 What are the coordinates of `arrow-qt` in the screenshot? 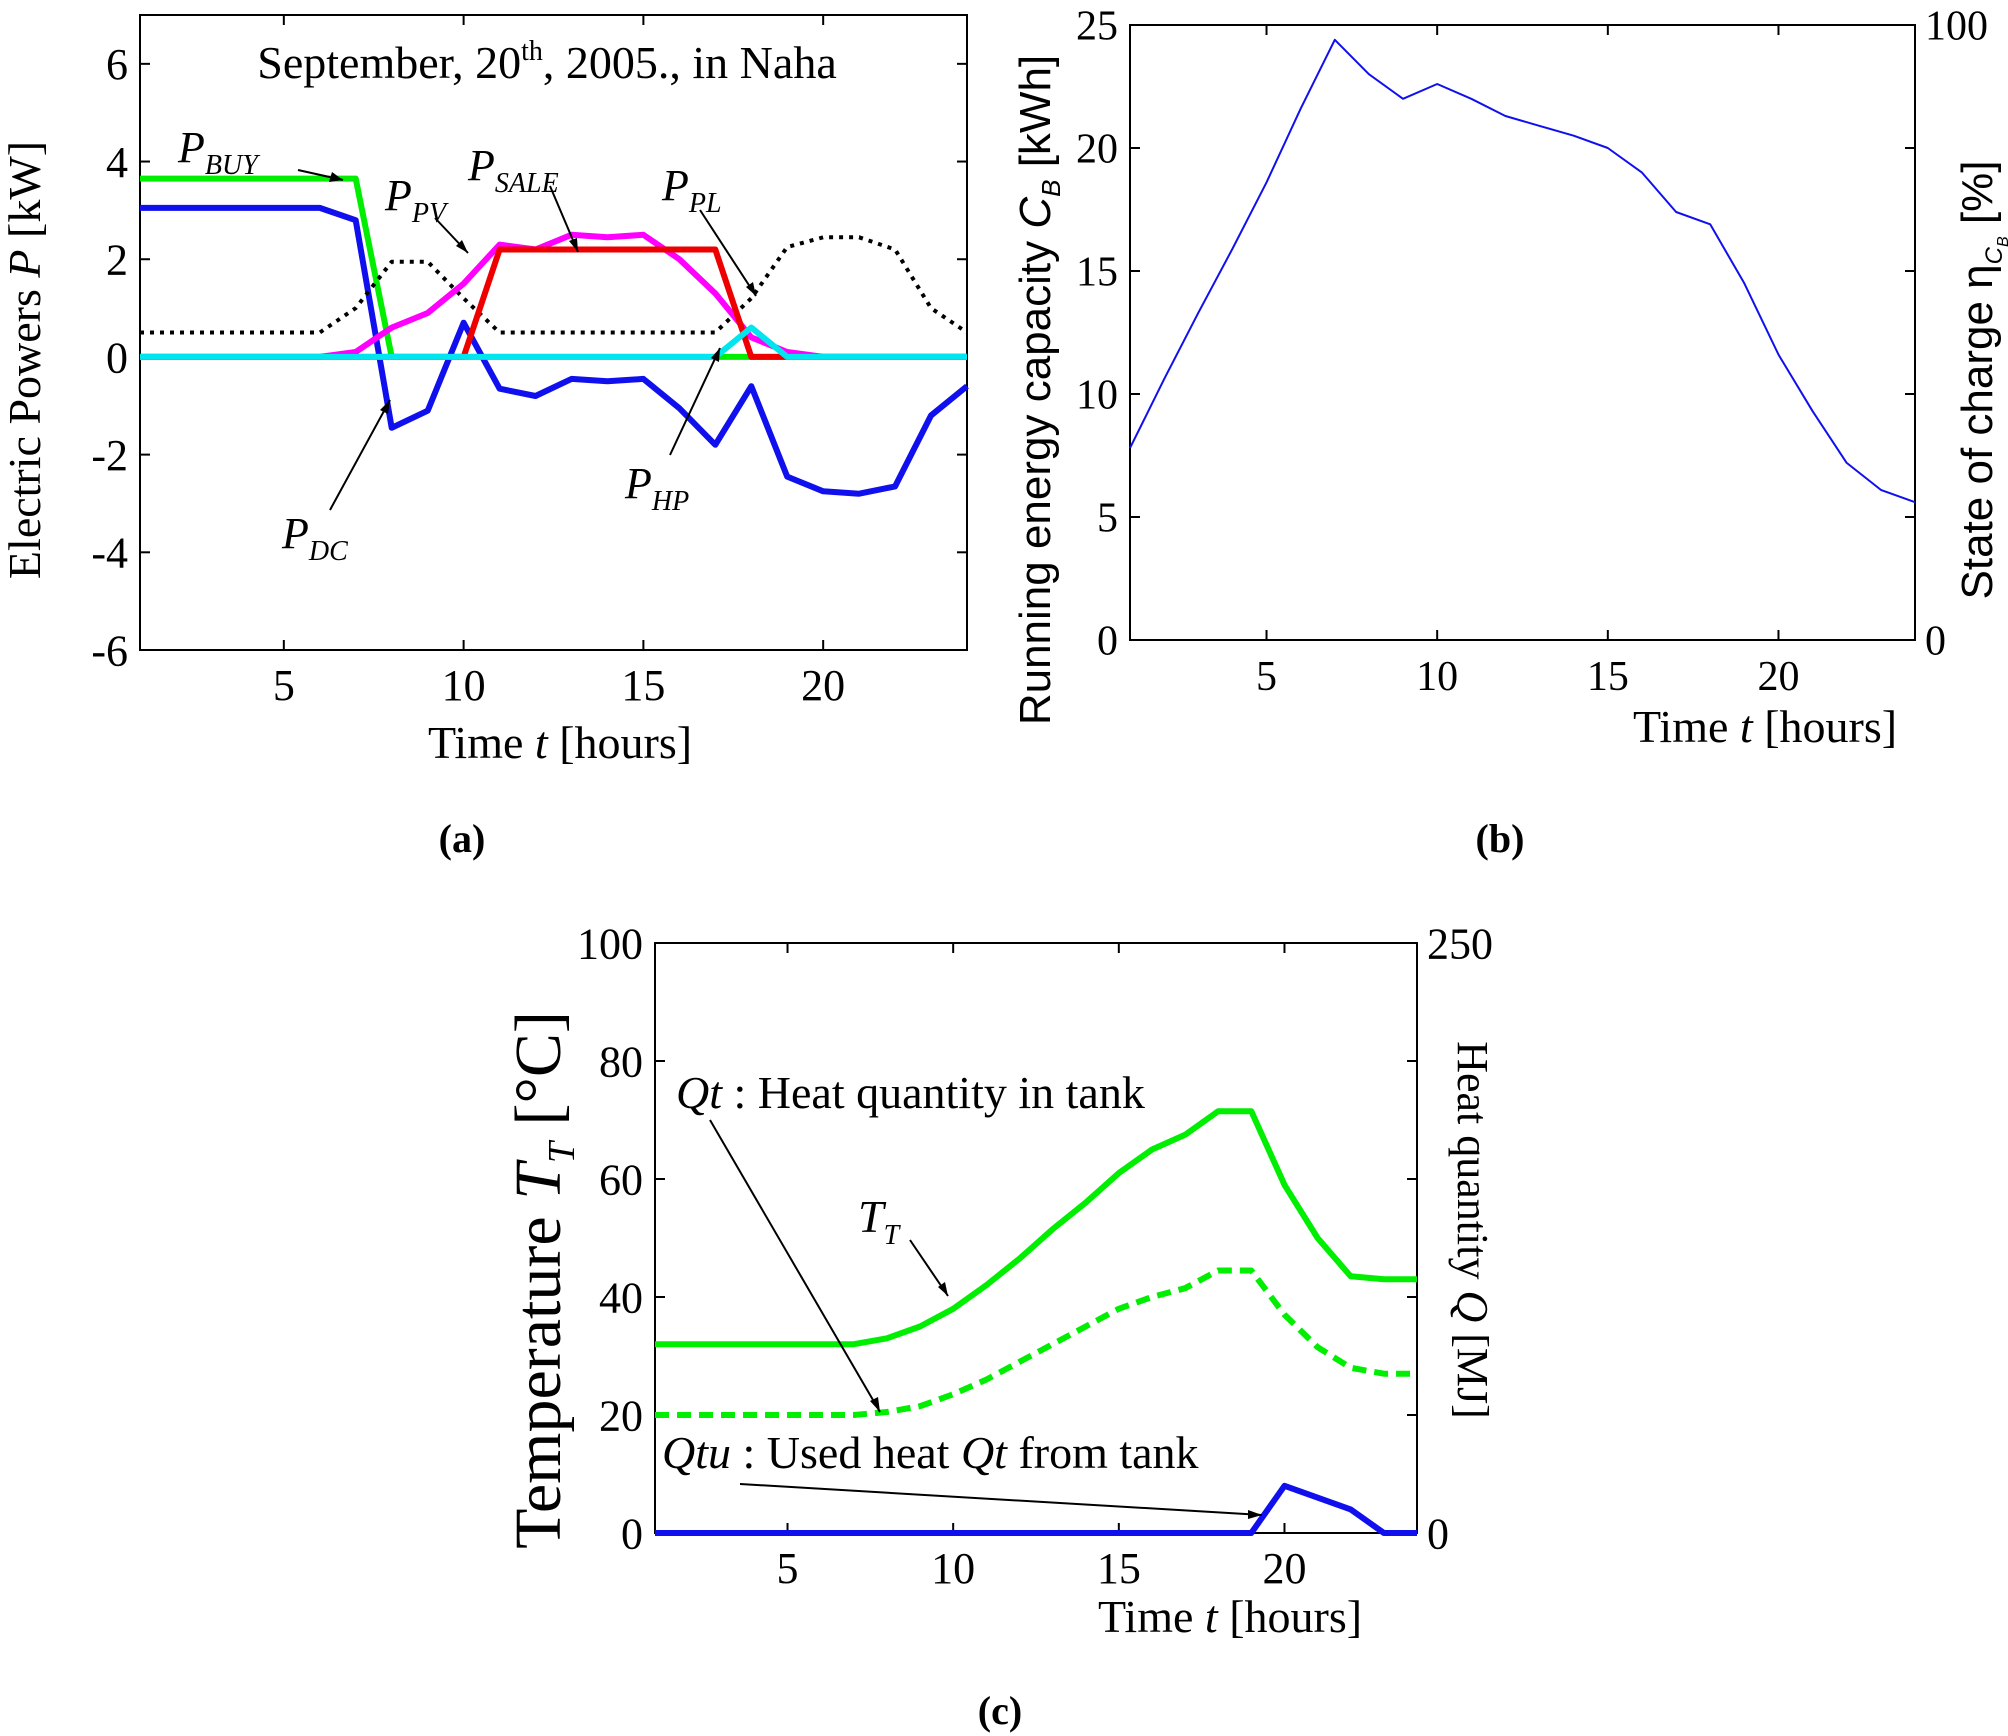 It's located at (795, 1266).